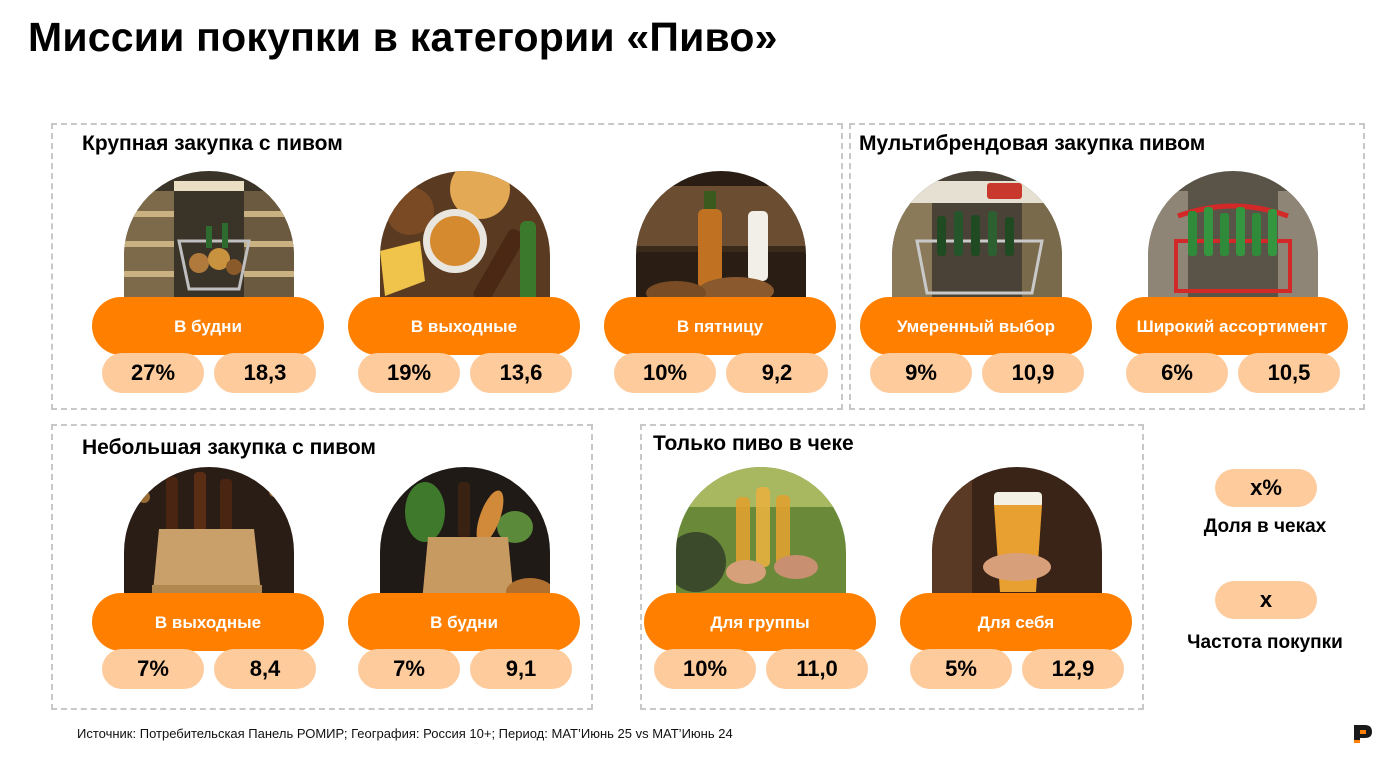 The height and width of the screenshot is (768, 1400). Describe the element at coordinates (1016, 622) in the screenshot. I see `mission-label: Для себя` at that location.